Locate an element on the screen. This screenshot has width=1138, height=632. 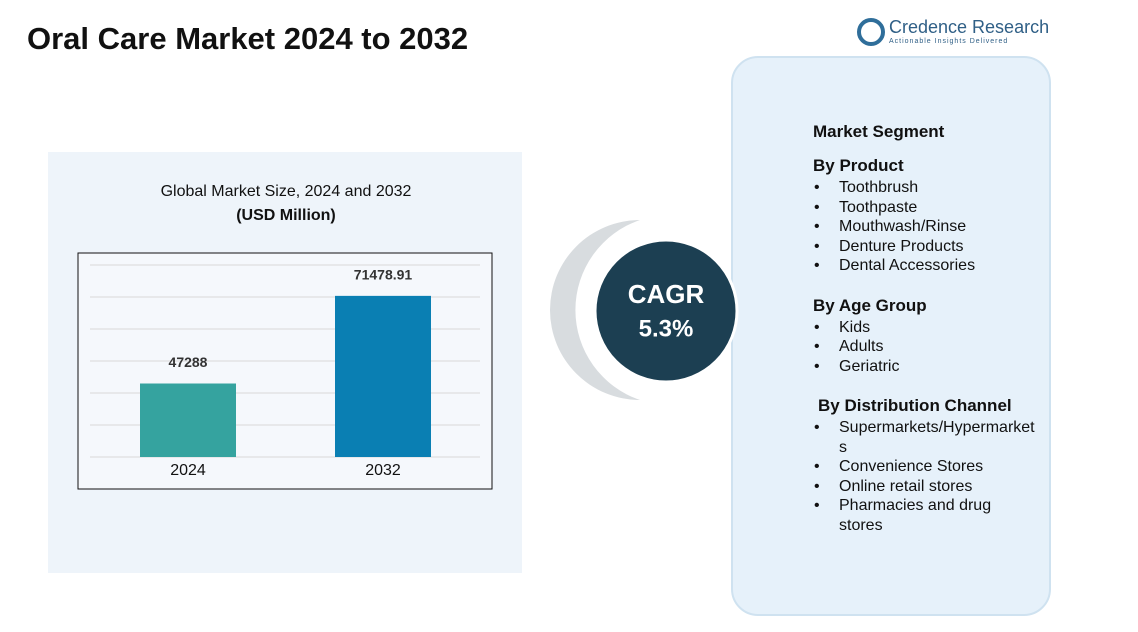
segment-group: By Age Group is located at coordinates (870, 305).